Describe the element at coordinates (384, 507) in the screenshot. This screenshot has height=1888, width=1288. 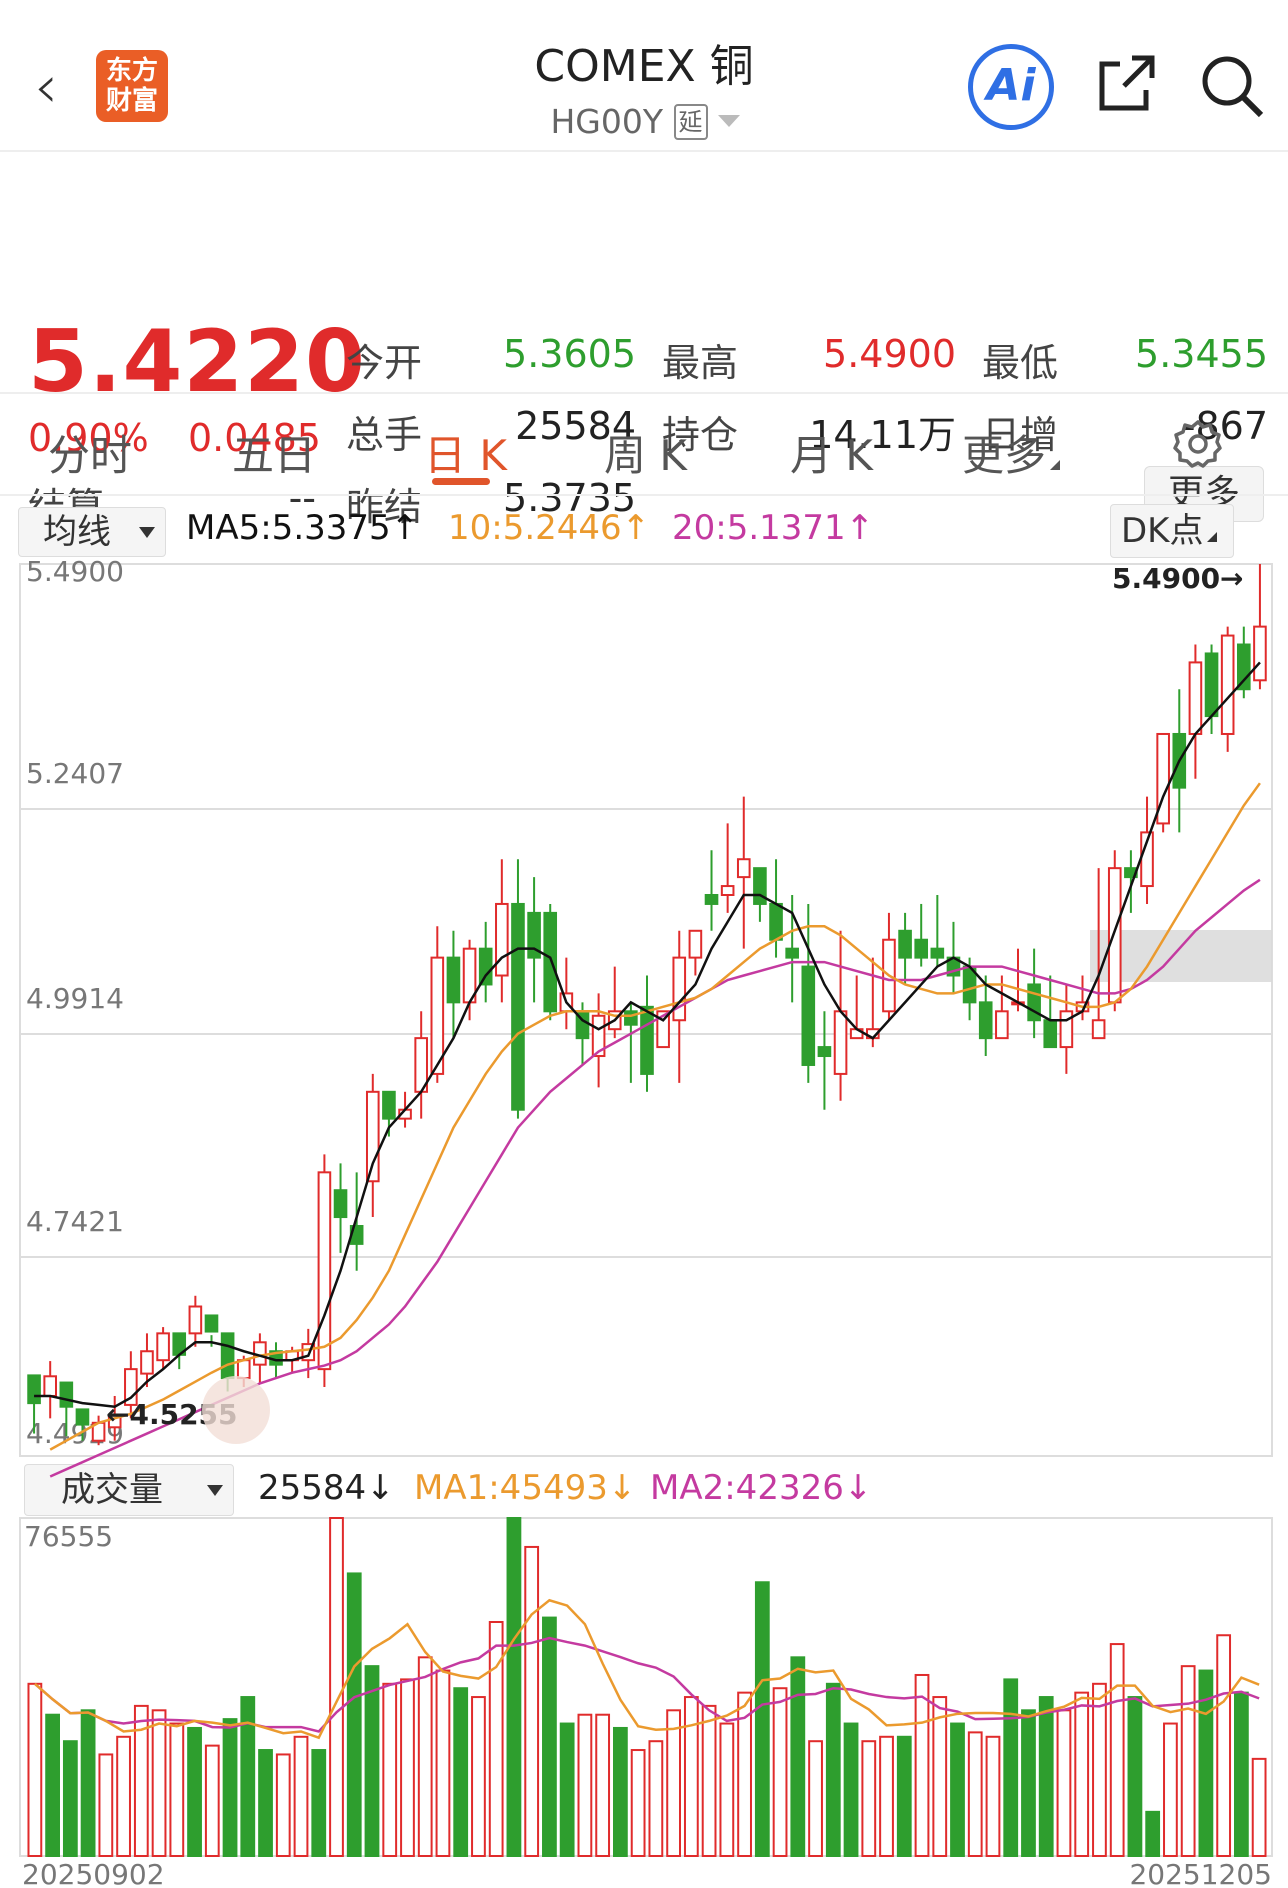
I see `prev-settle-label: 昨结` at that location.